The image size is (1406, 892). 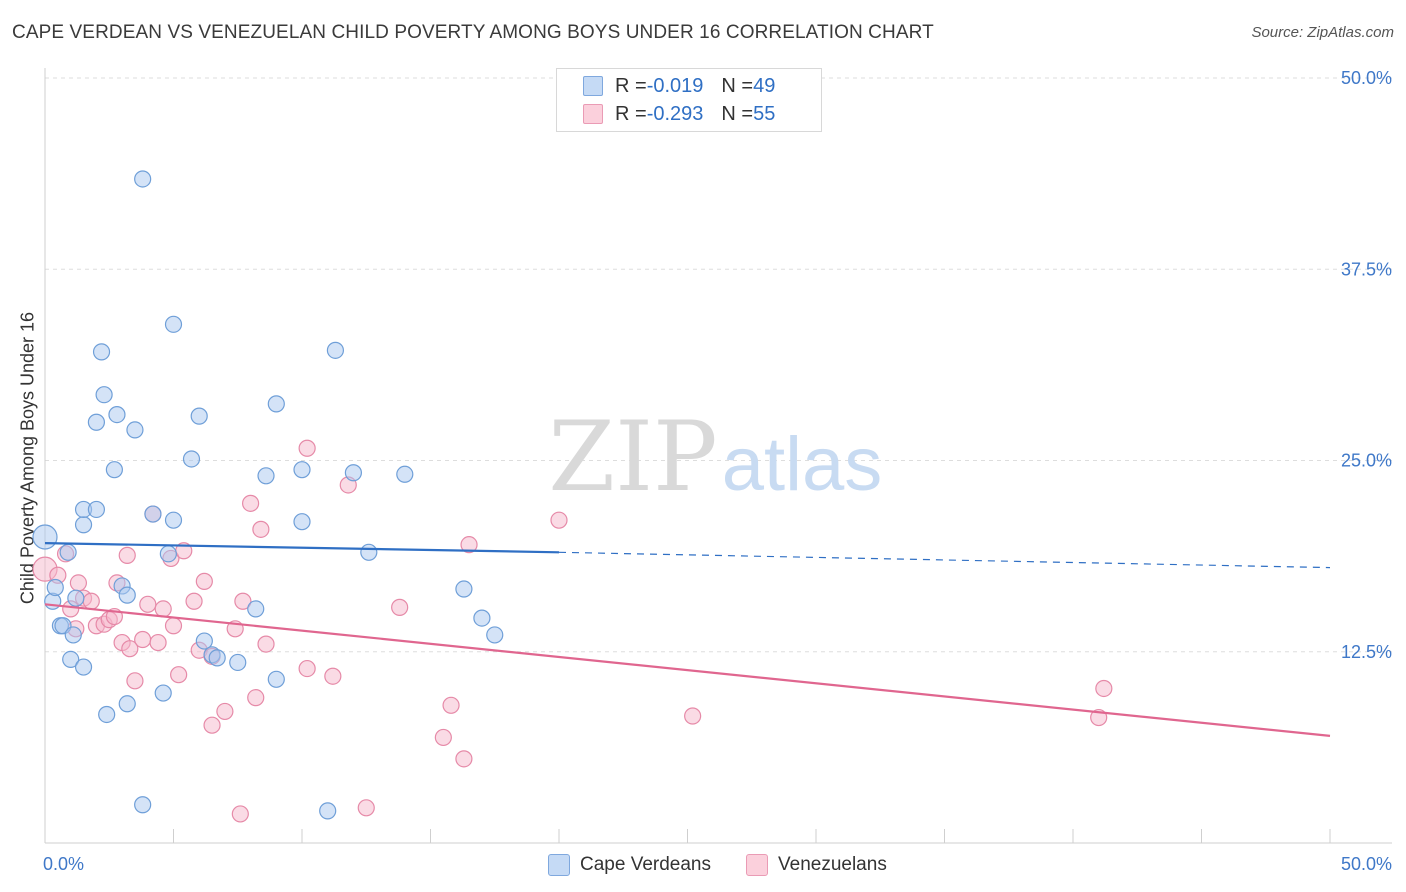 I want to click on ven-swatch, so click(x=593, y=114).